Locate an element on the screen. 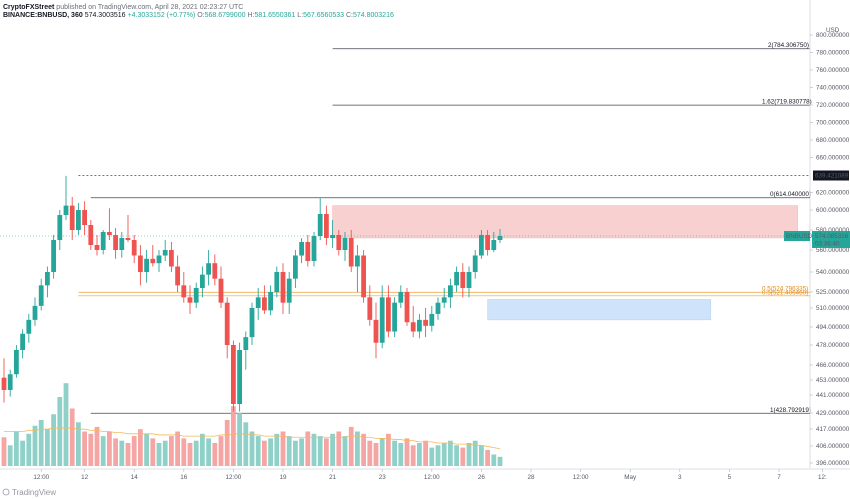  currency-label: USD is located at coordinates (833, 30).